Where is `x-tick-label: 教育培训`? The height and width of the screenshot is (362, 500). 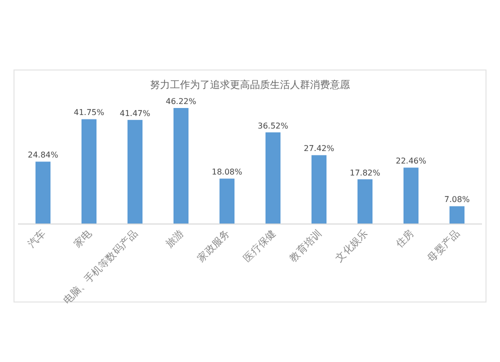 x-tick-label: 教育培训 is located at coordinates (305, 246).